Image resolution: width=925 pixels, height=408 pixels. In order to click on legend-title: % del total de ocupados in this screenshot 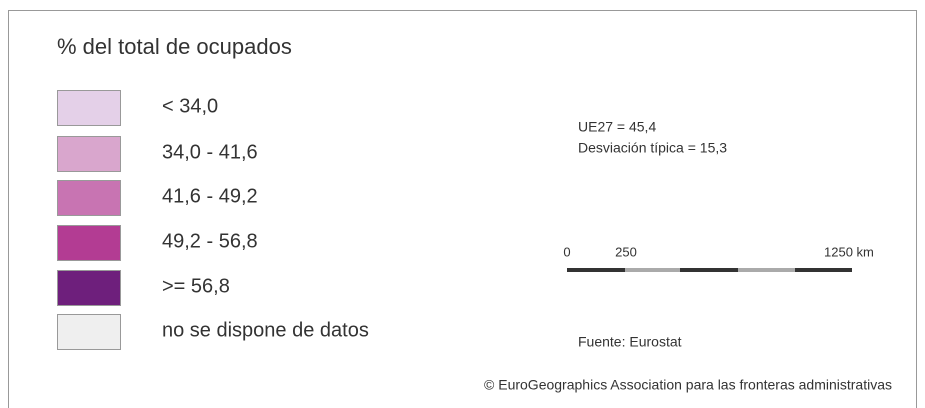, I will do `click(174, 46)`.